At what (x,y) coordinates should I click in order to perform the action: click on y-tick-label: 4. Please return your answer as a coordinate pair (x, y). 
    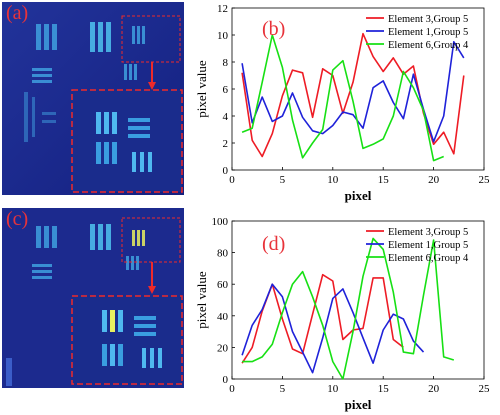
    Looking at the image, I should click on (226, 117).